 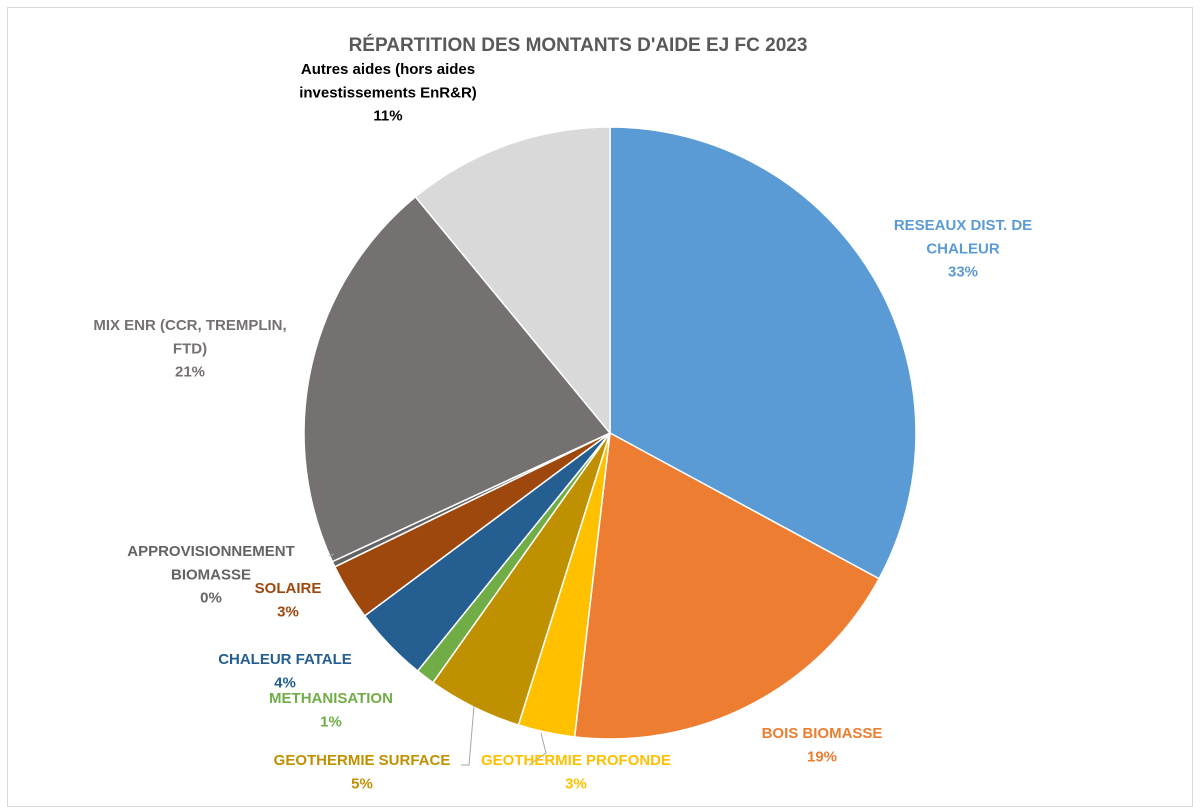 I want to click on slice-name: APPROVISIONNEMENT, so click(x=211, y=551).